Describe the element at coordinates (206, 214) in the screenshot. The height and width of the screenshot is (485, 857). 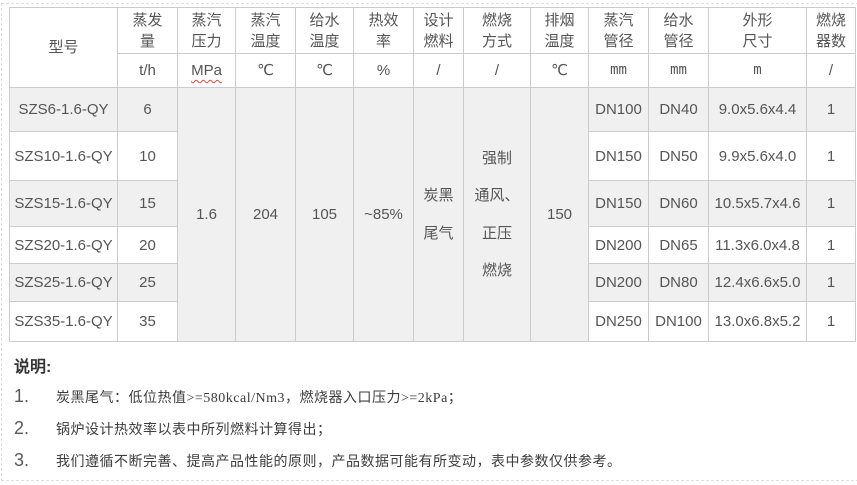
I see `cell-steam-pressure-merged: 1.6` at that location.